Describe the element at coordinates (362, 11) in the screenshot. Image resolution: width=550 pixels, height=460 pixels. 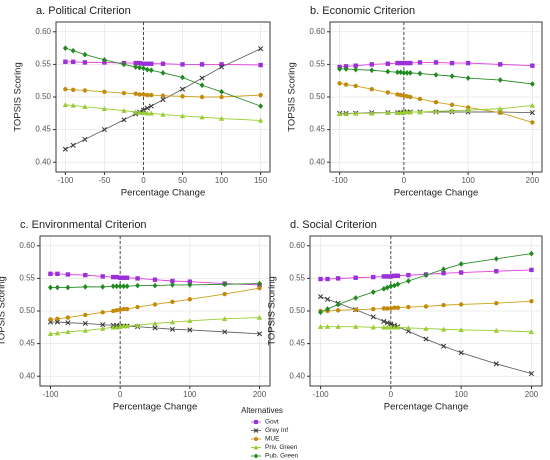
I see `panel-title: b. Economic Criterion` at that location.